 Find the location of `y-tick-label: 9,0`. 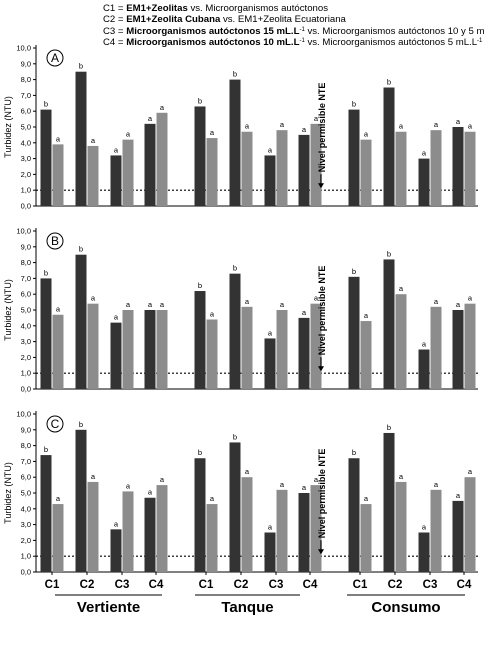

y-tick-label: 9,0 is located at coordinates (26, 63).